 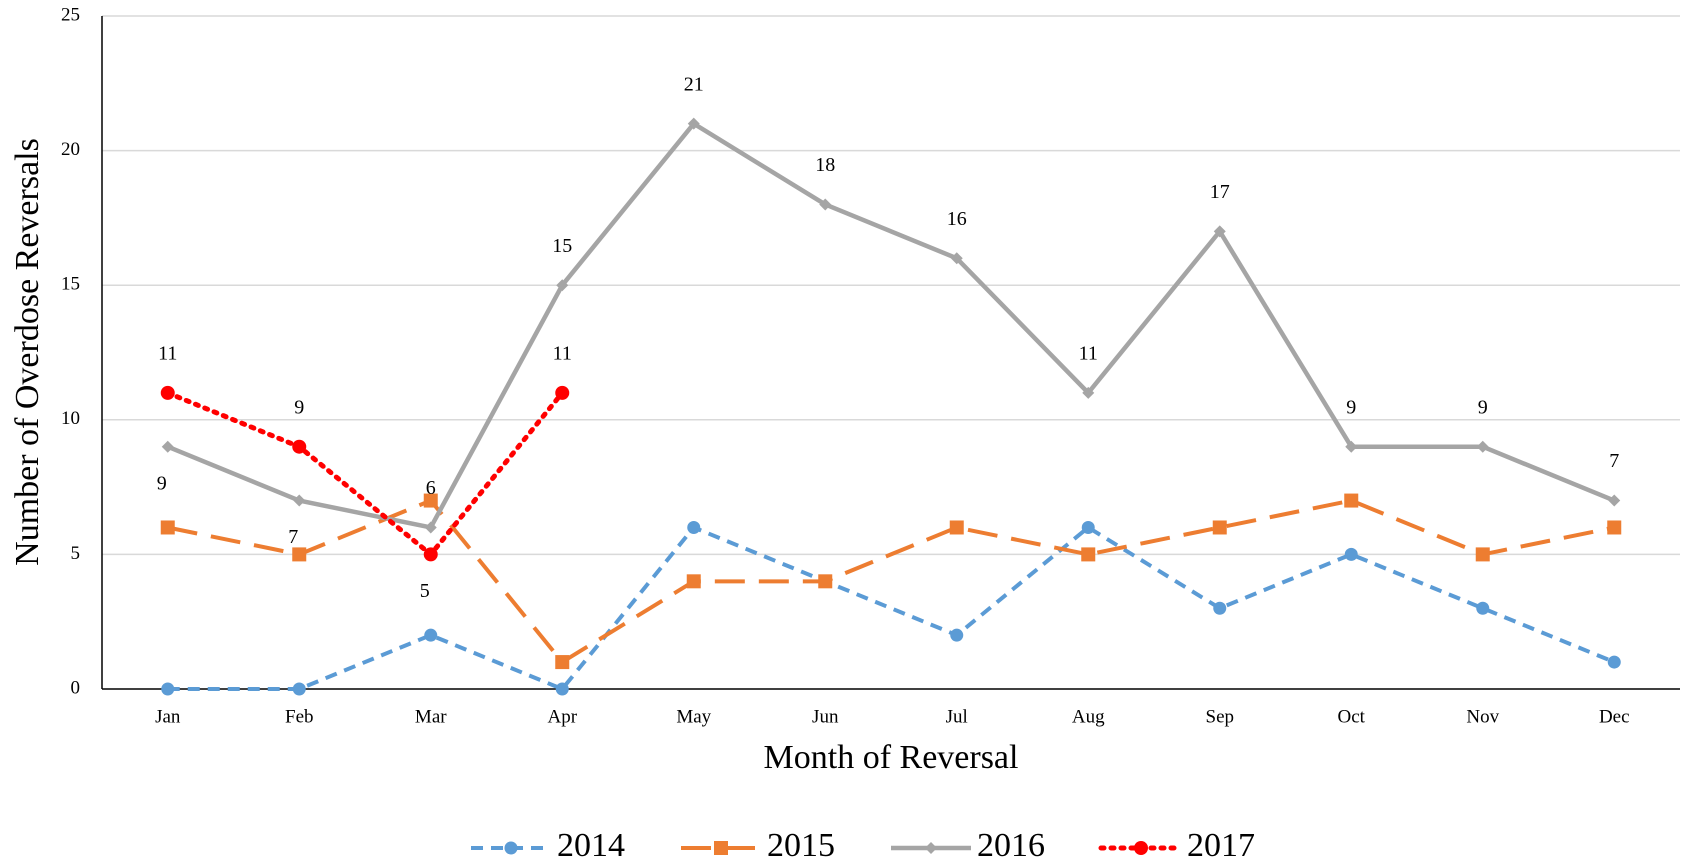 I want to click on data-label: 15, so click(x=562, y=246).